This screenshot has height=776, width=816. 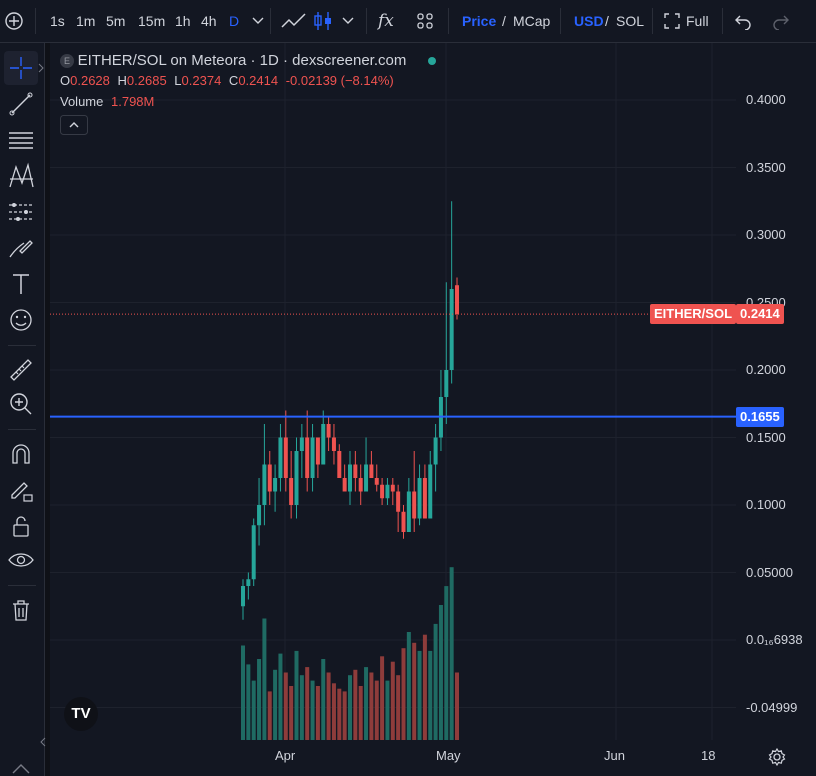 What do you see at coordinates (697, 21) in the screenshot?
I see `fullscreen-button: Full` at bounding box center [697, 21].